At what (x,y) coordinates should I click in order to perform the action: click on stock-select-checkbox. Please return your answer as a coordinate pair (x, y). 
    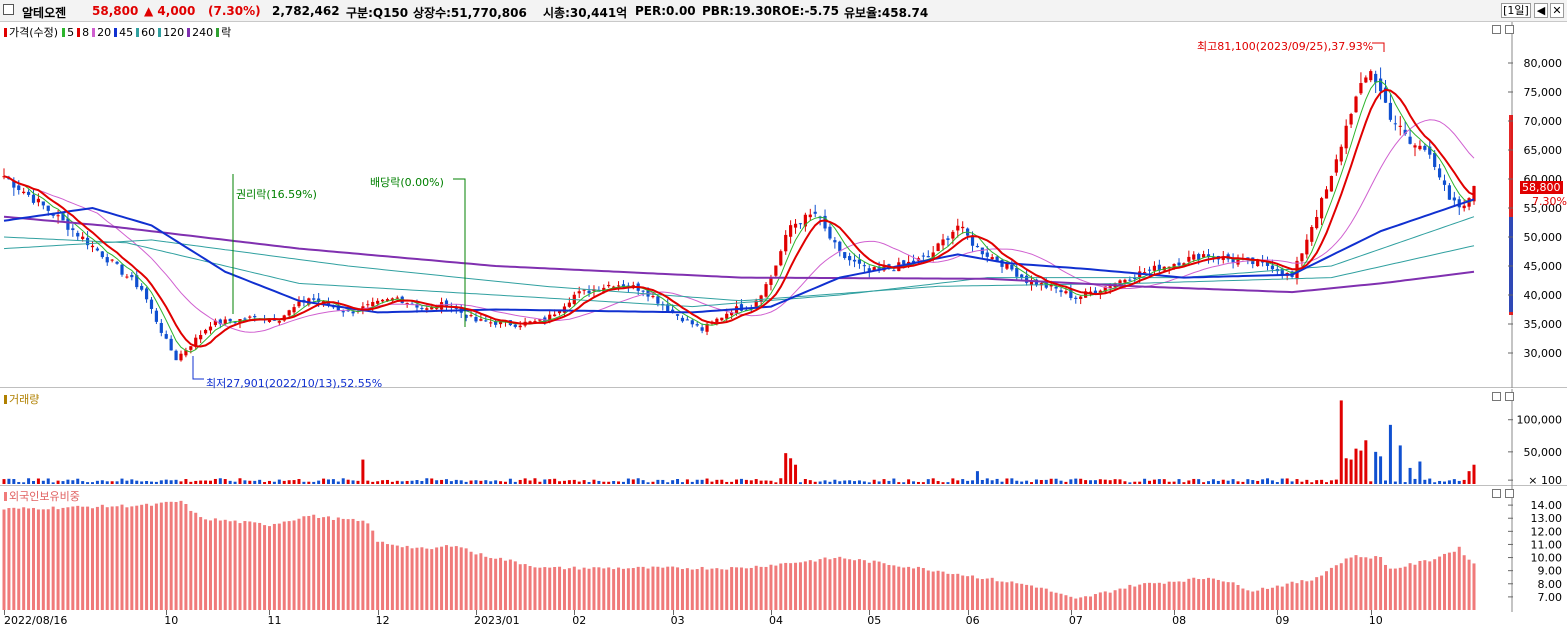
    Looking at the image, I should click on (8, 9).